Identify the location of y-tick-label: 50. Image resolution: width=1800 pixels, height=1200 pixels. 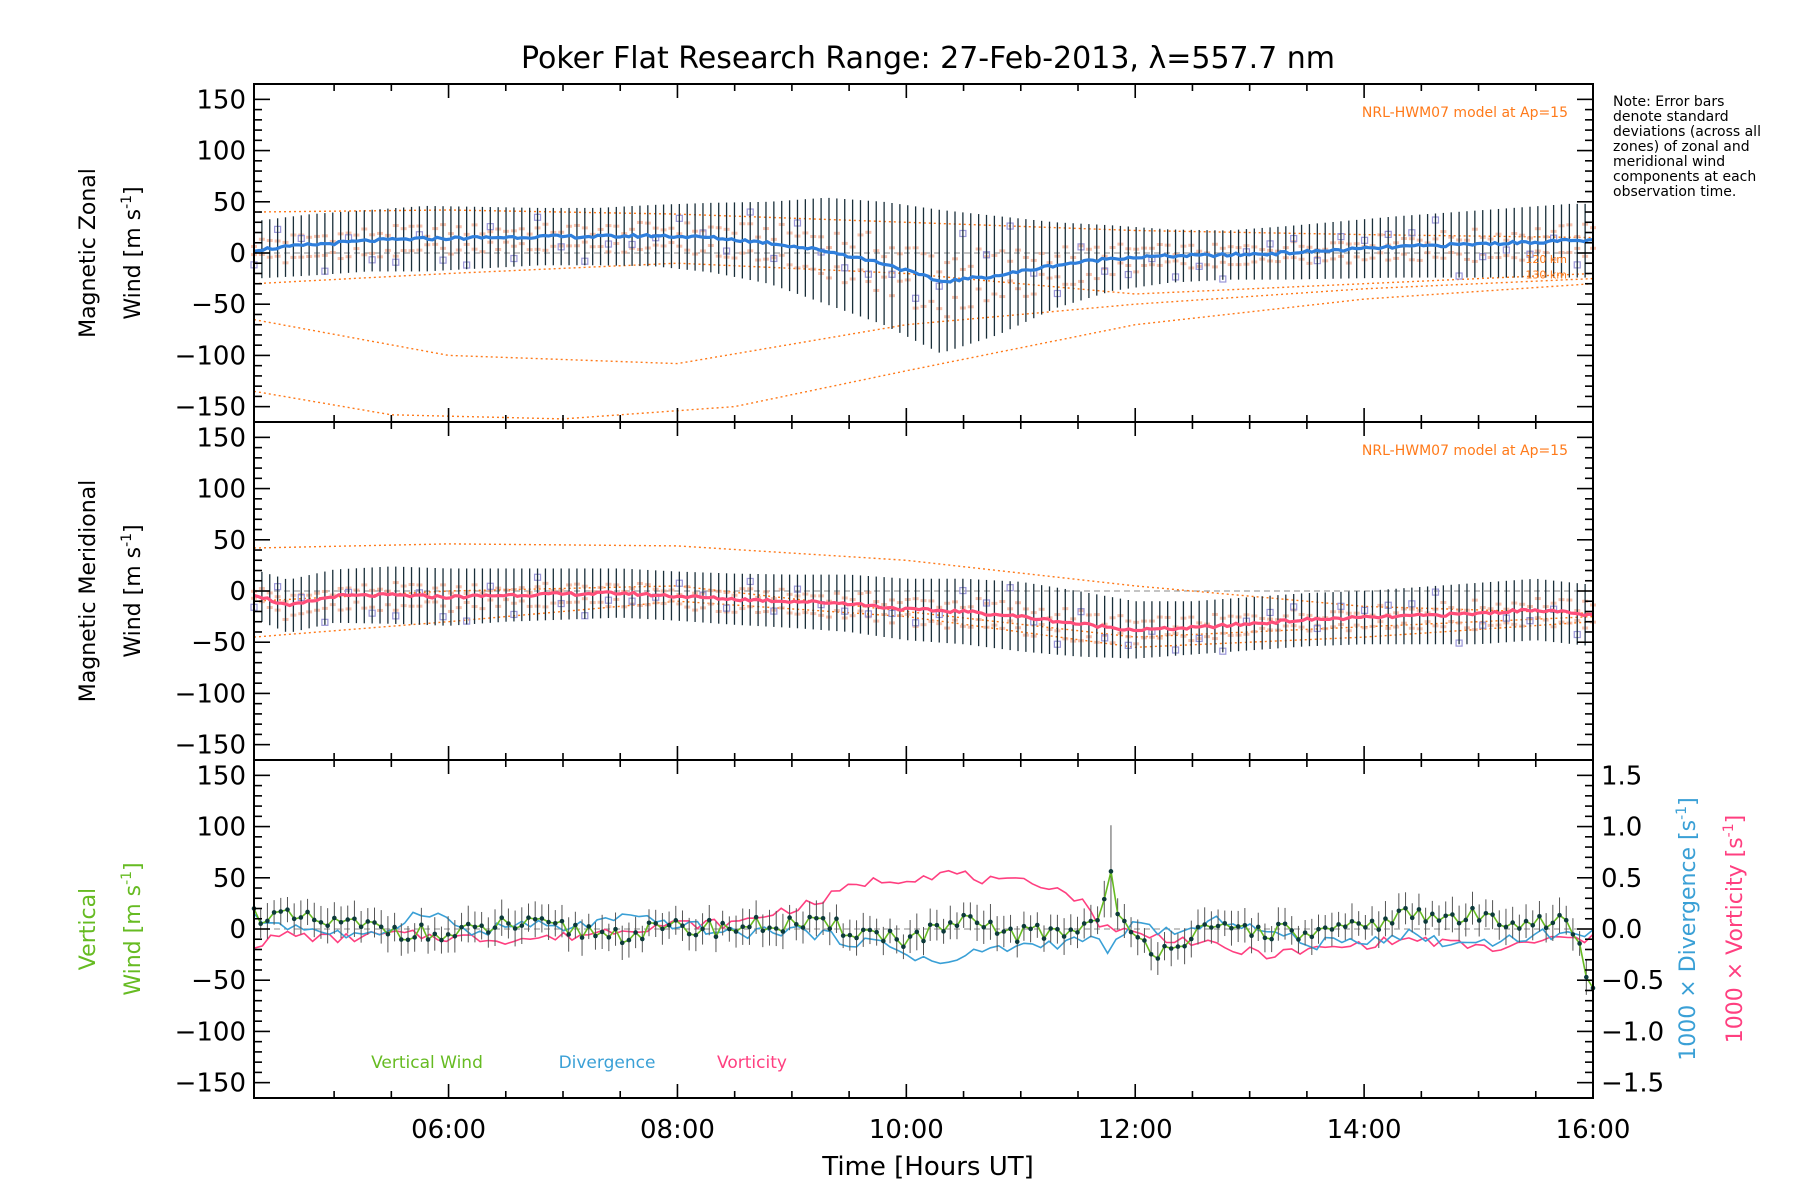
(229, 203).